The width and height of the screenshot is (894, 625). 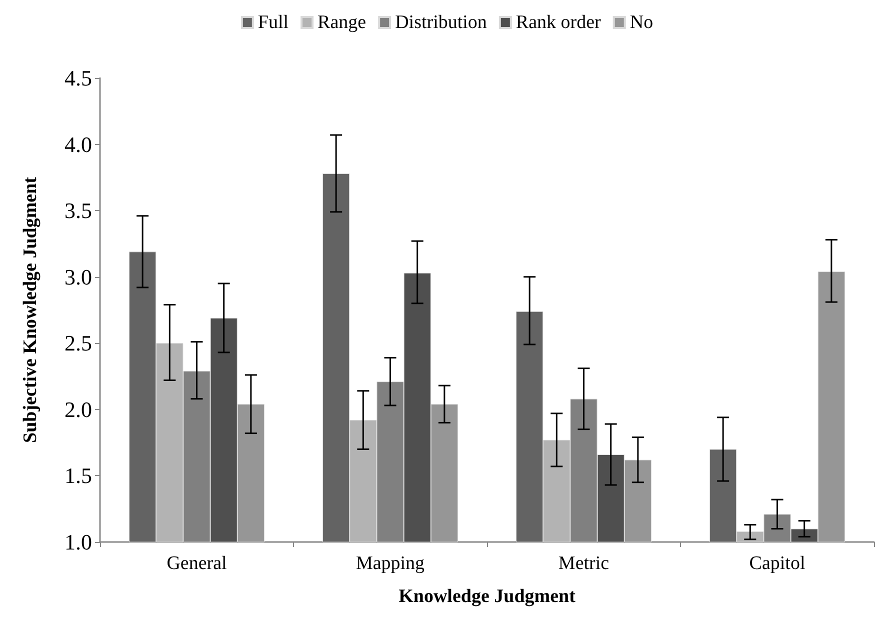 What do you see at coordinates (642, 22) in the screenshot?
I see `legend-label: No` at bounding box center [642, 22].